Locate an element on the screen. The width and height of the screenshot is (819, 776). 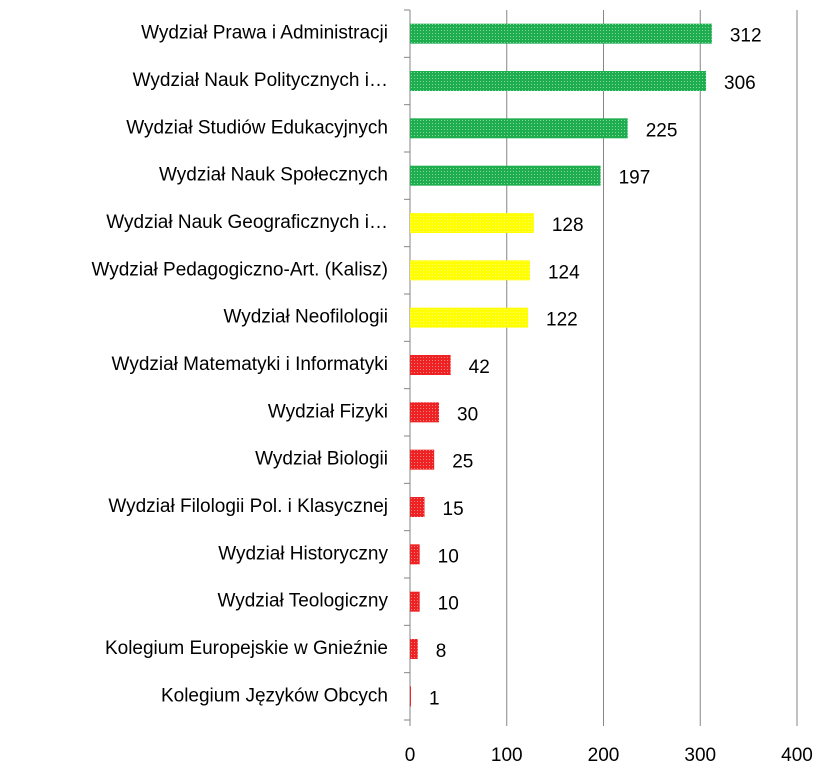
value-label: 30 is located at coordinates (467, 414).